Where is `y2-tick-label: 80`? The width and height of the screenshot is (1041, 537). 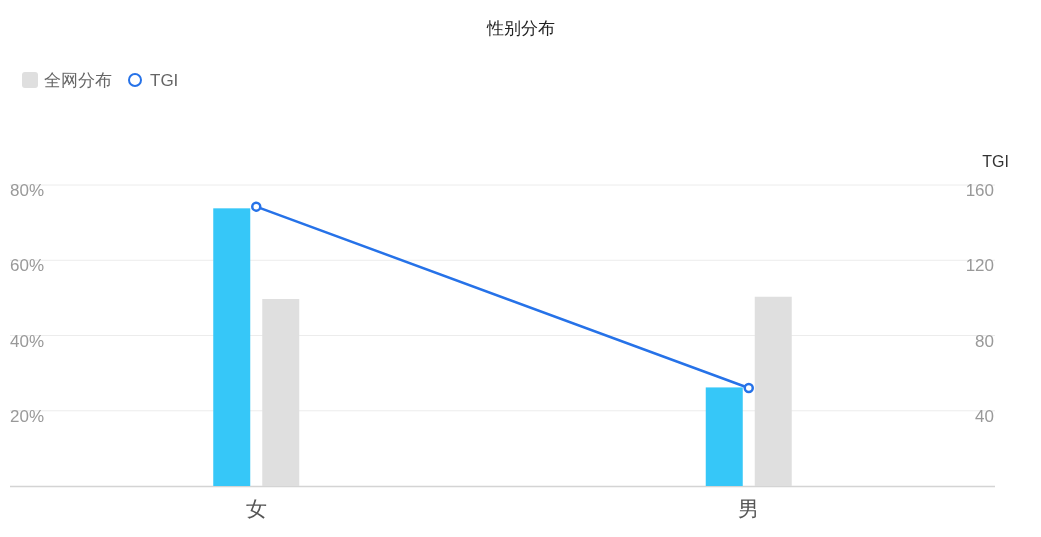 y2-tick-label: 80 is located at coordinates (984, 341).